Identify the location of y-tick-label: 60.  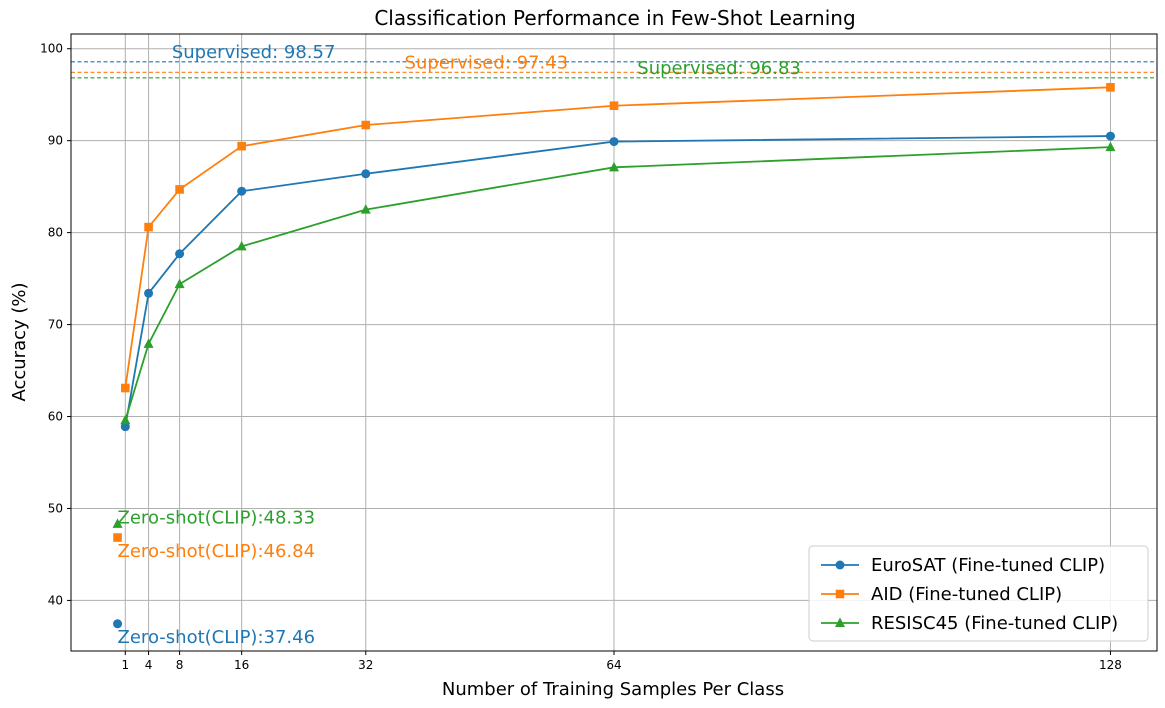
(55, 417).